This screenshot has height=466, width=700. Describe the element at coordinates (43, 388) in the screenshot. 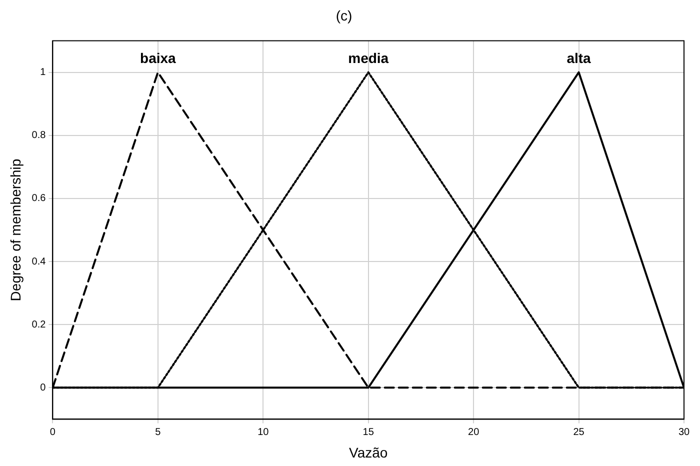

I see `y-tick-label: 0` at that location.